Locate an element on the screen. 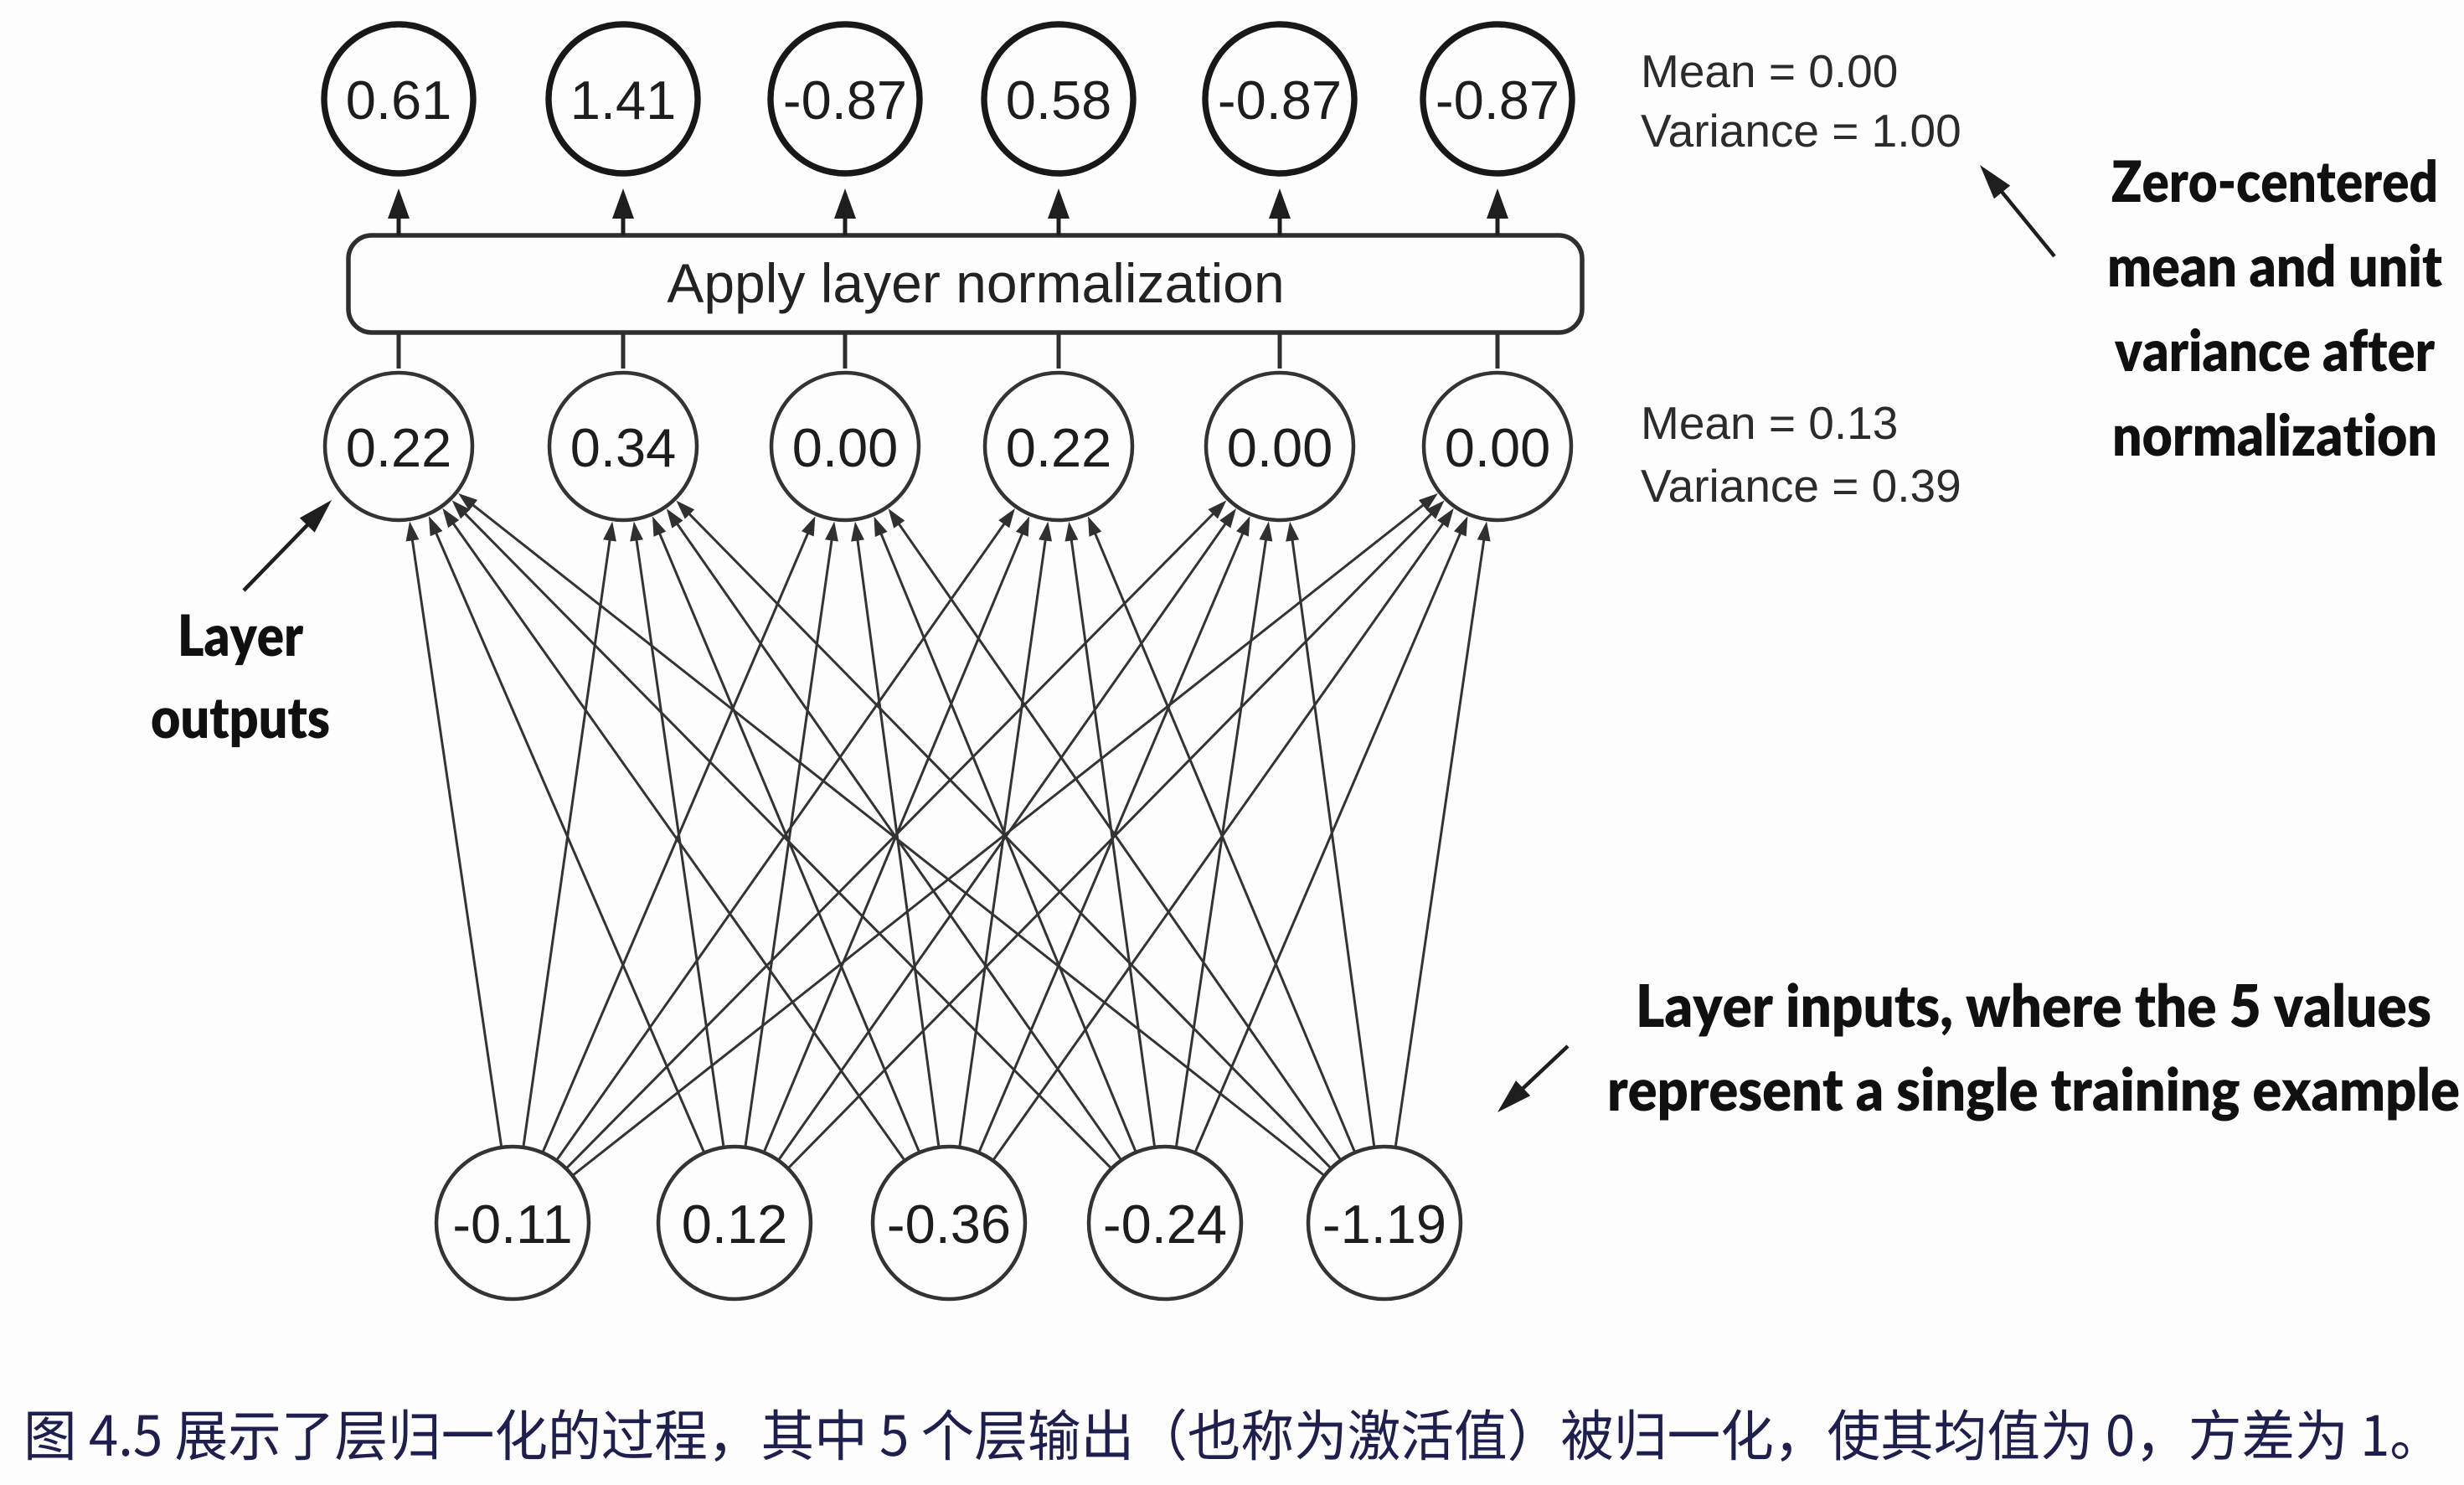 This screenshot has width=2464, height=1485. svg-text: 0.58 is located at coordinates (1059, 100).